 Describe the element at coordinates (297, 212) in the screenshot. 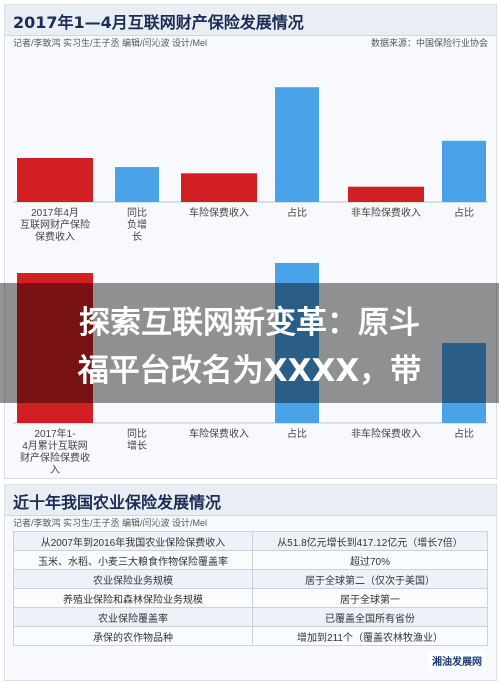

I see `category-label-0-3: 占比` at that location.